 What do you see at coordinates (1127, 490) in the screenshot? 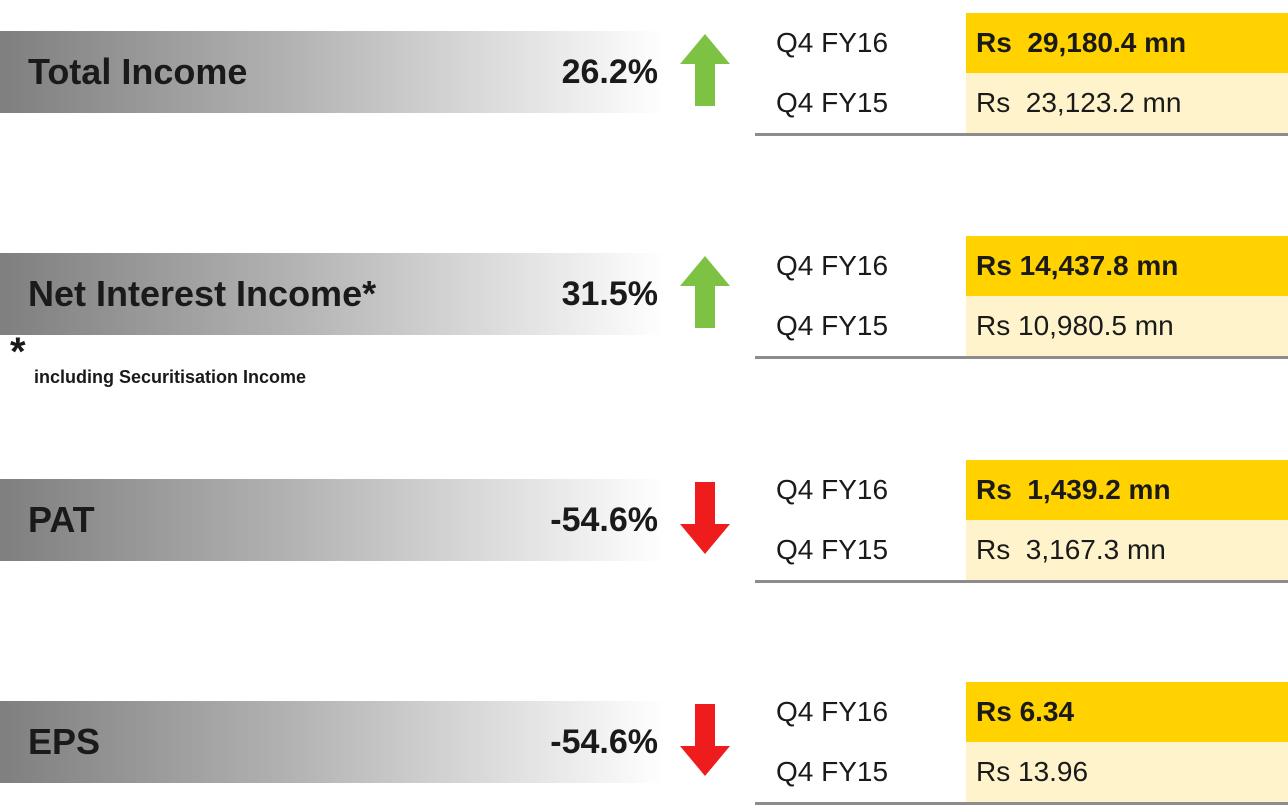
I see `period-value: Rs 1,439.2 mn` at bounding box center [1127, 490].